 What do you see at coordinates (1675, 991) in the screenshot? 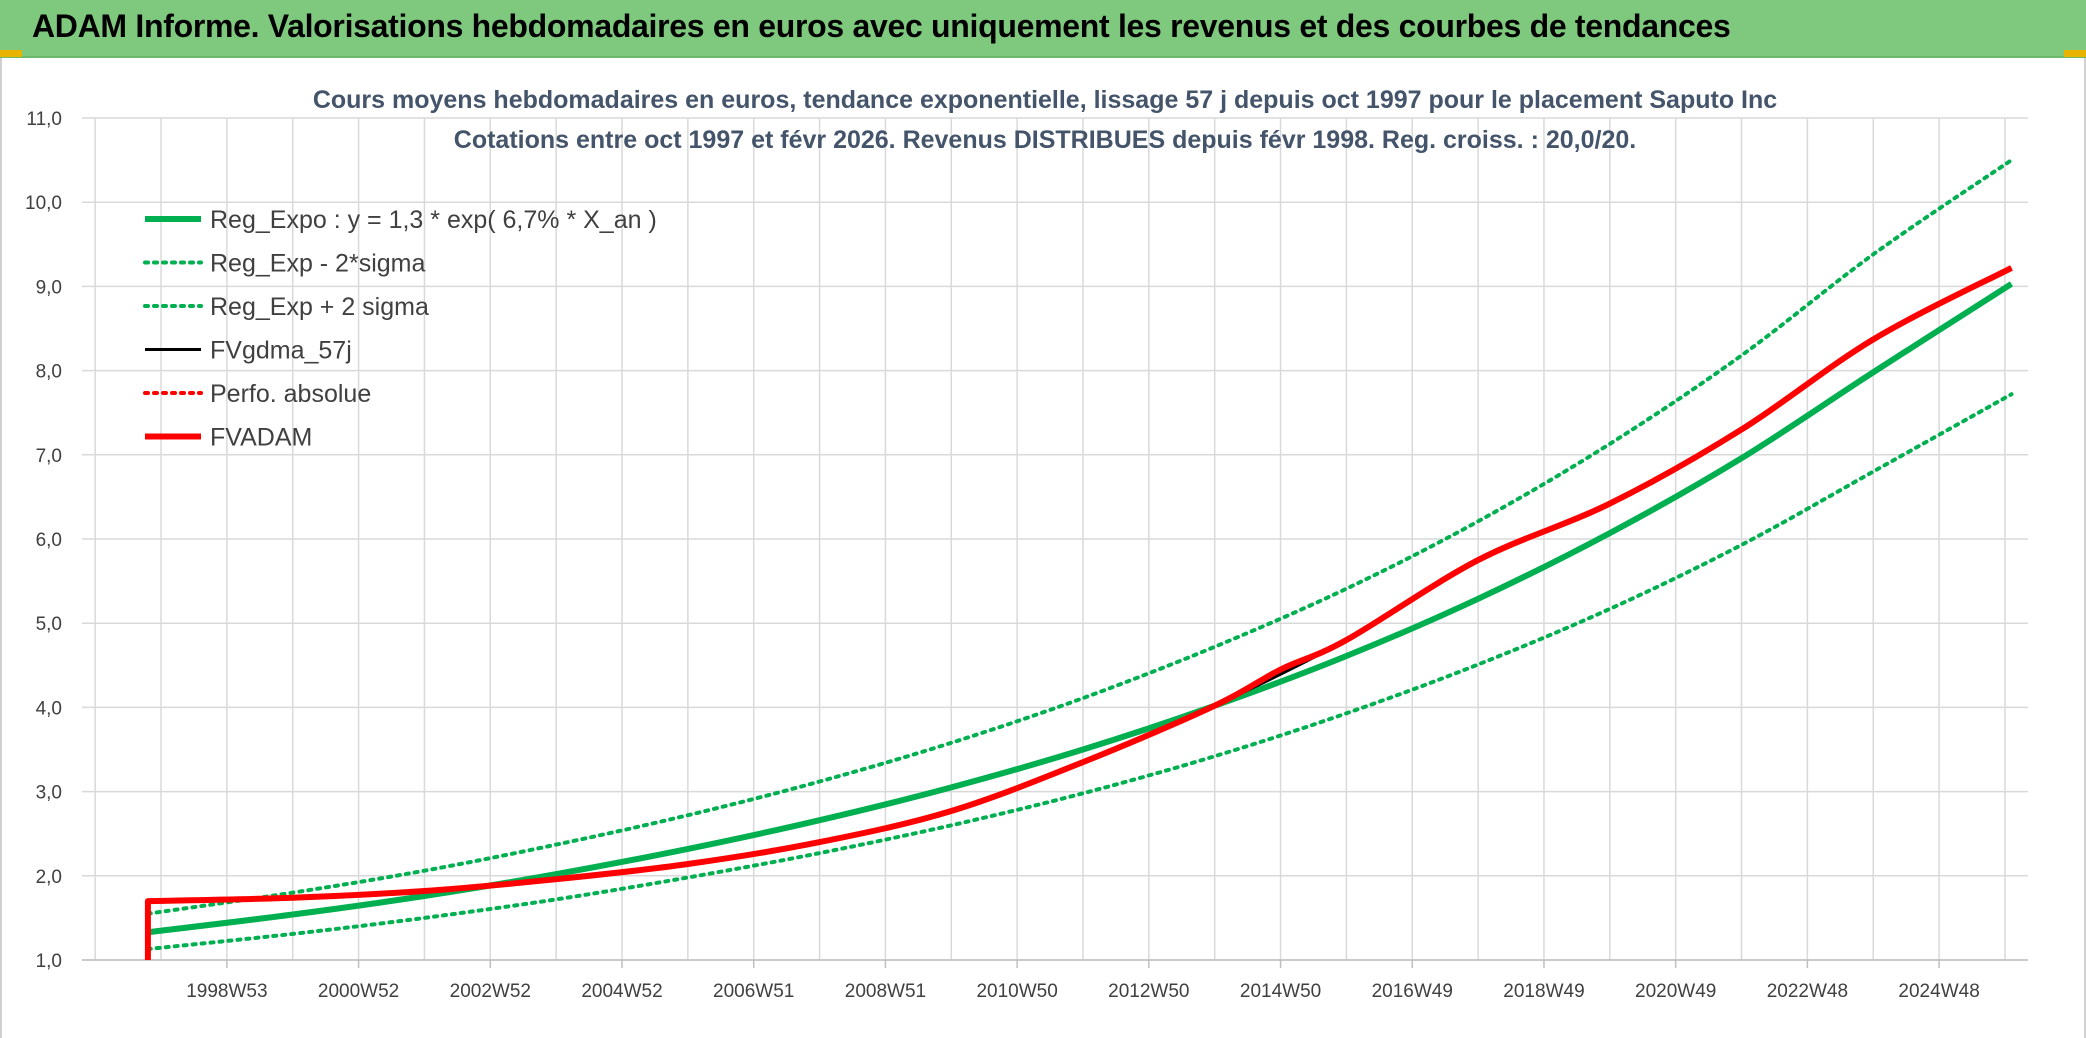
I see `x-tick-label: 2020W49` at bounding box center [1675, 991].